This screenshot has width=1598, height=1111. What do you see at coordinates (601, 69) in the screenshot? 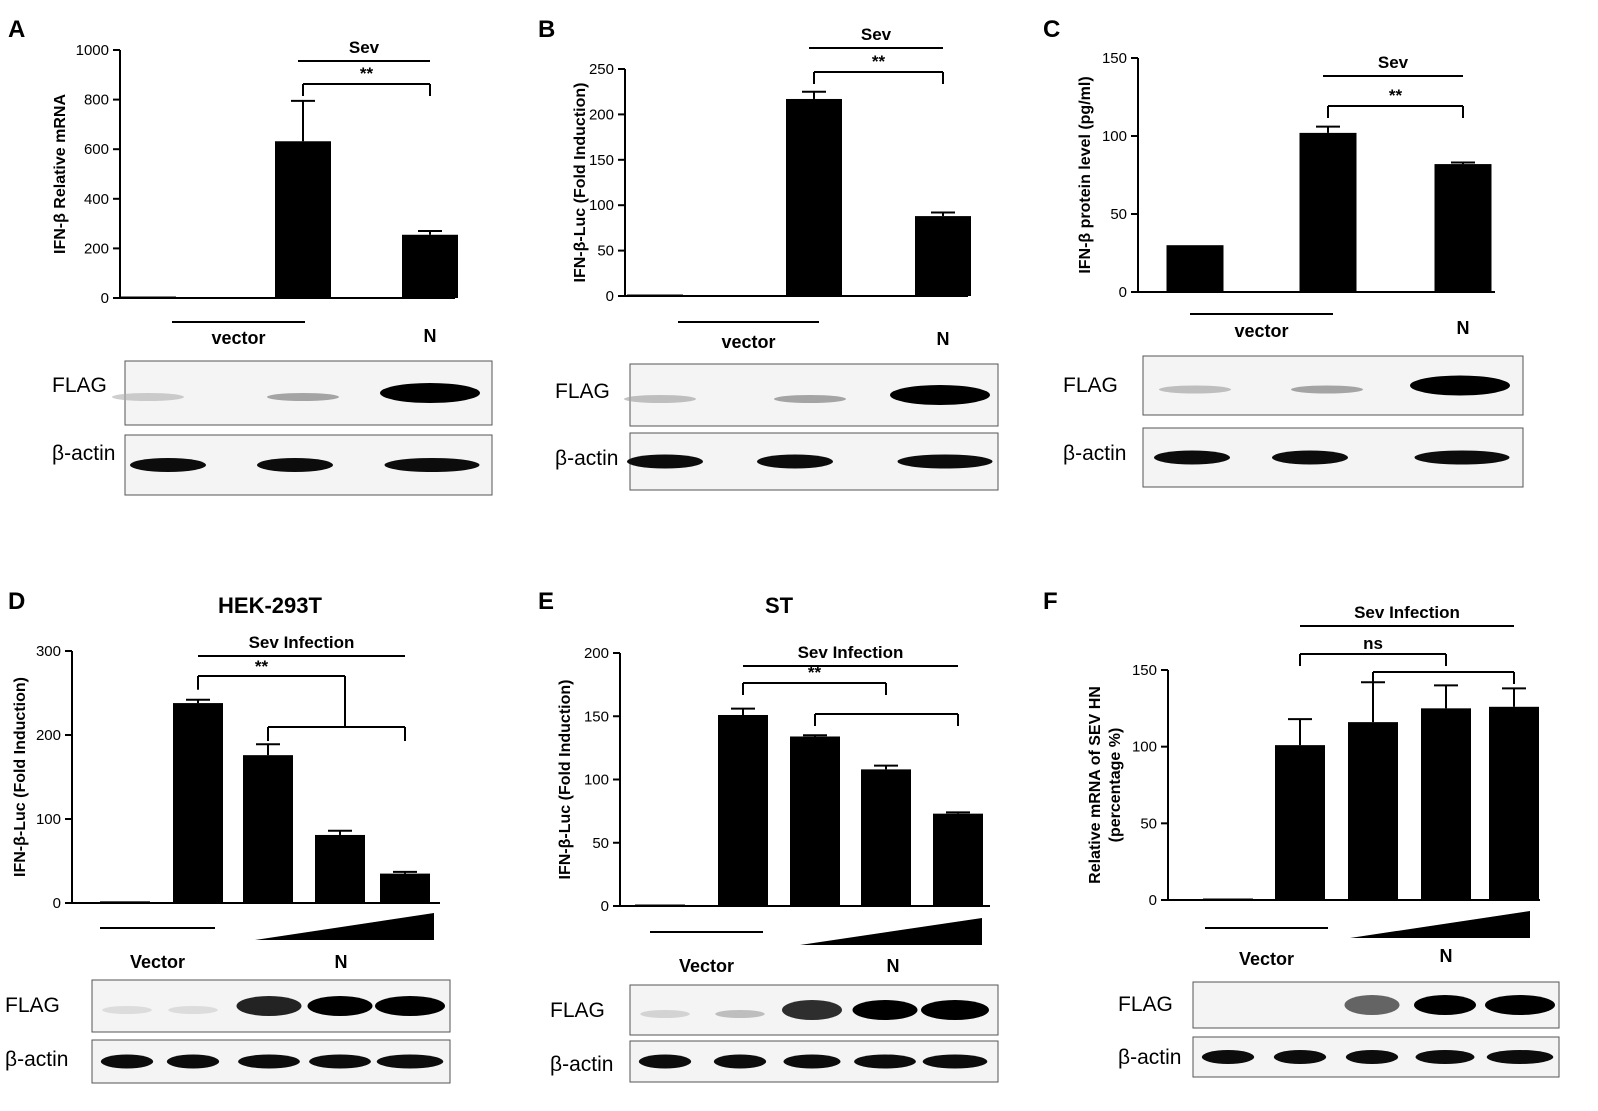
I see `y-tick-label: 250` at bounding box center [601, 69].